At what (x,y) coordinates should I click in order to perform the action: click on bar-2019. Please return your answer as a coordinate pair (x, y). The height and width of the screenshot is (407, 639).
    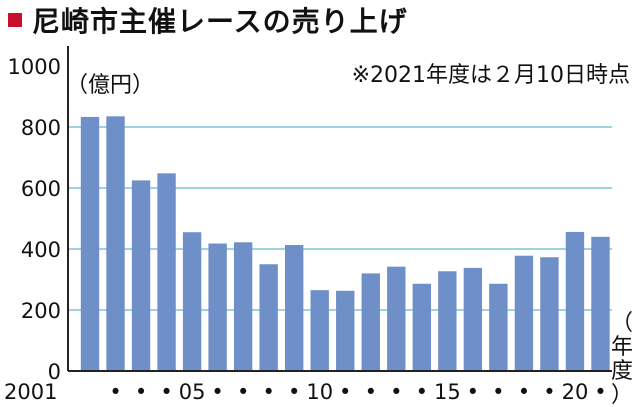
    Looking at the image, I should click on (549, 314).